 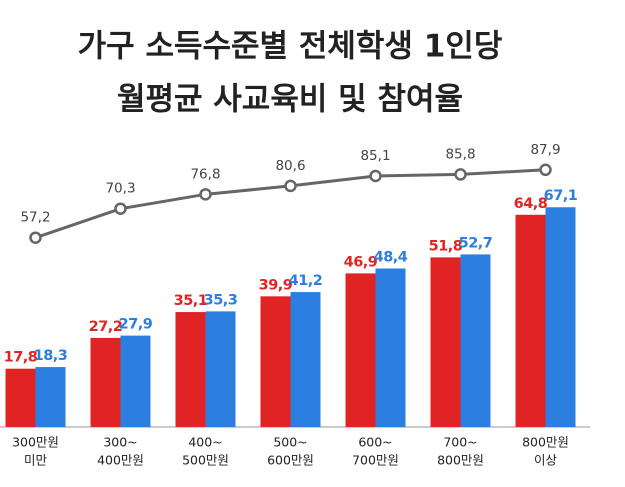 What do you see at coordinates (460, 154) in the screenshot?
I see `value-label: 85,8` at bounding box center [460, 154].